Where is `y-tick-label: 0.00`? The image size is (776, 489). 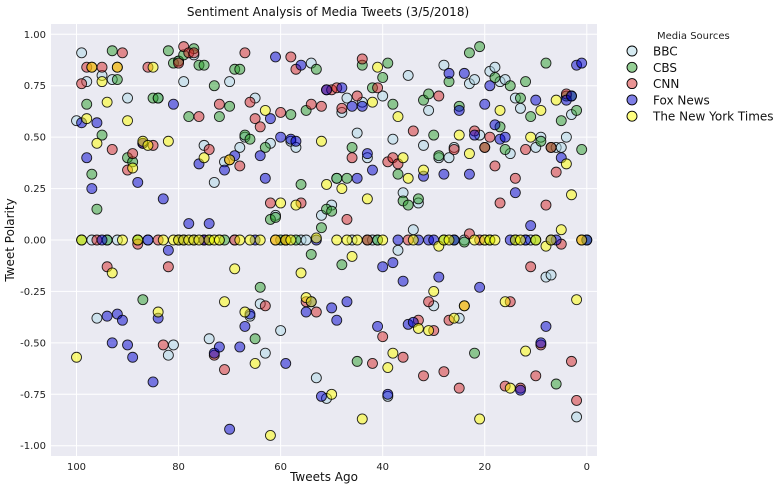
y-tick-label: 0.00 is located at coordinates (35, 241).